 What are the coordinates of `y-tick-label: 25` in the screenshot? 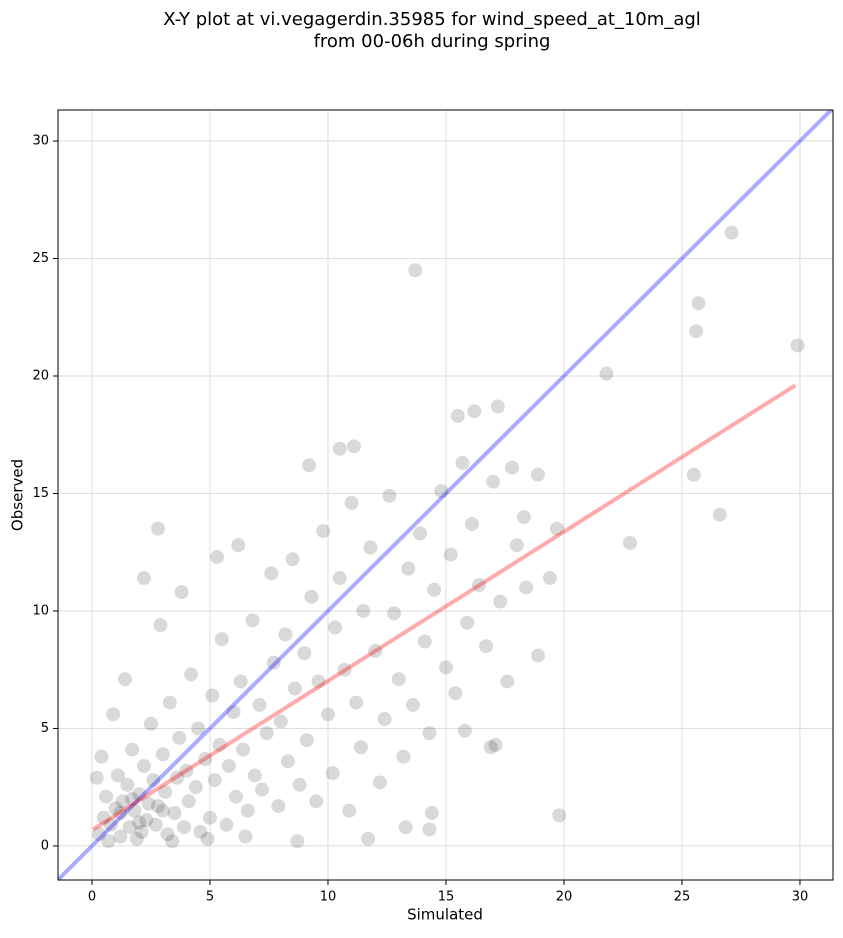 It's located at (40, 258).